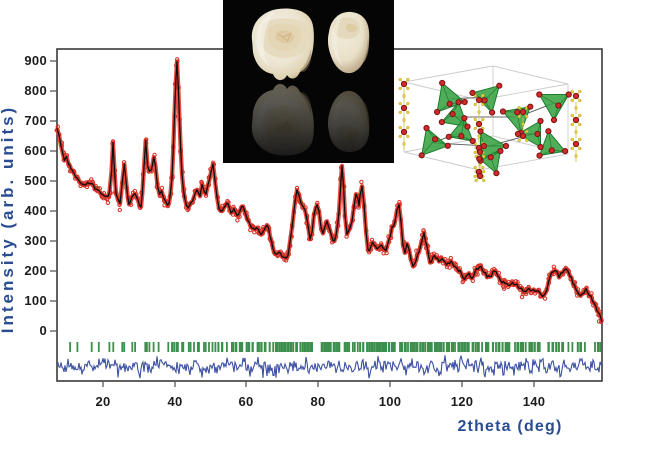 Image resolution: width=658 pixels, height=453 pixels. I want to click on svg-text: 300, so click(35, 240).